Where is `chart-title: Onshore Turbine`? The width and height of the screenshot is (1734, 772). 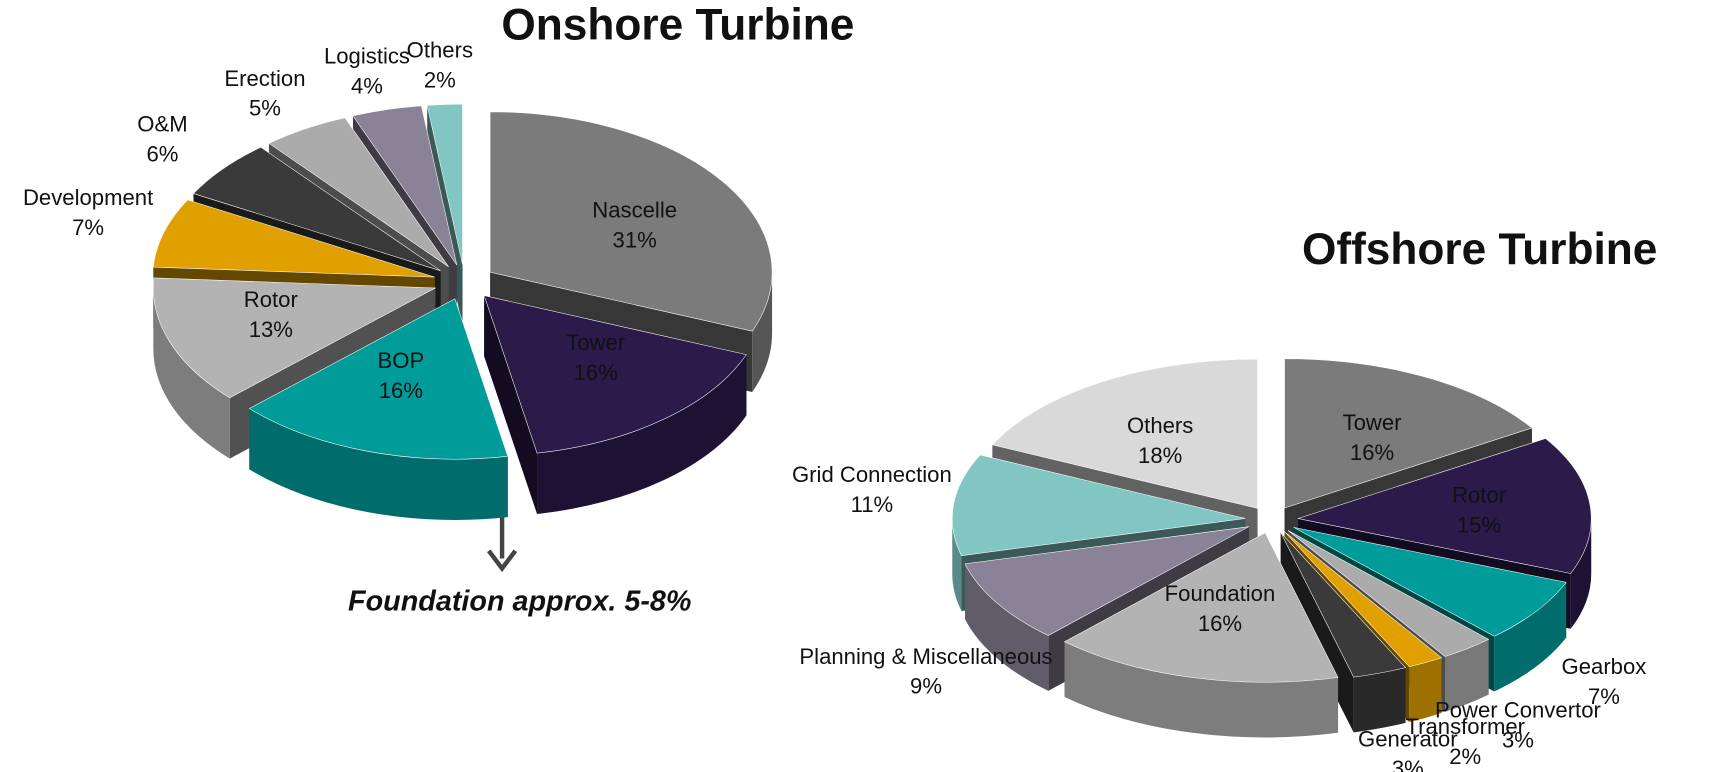
chart-title: Onshore Turbine is located at coordinates (677, 24).